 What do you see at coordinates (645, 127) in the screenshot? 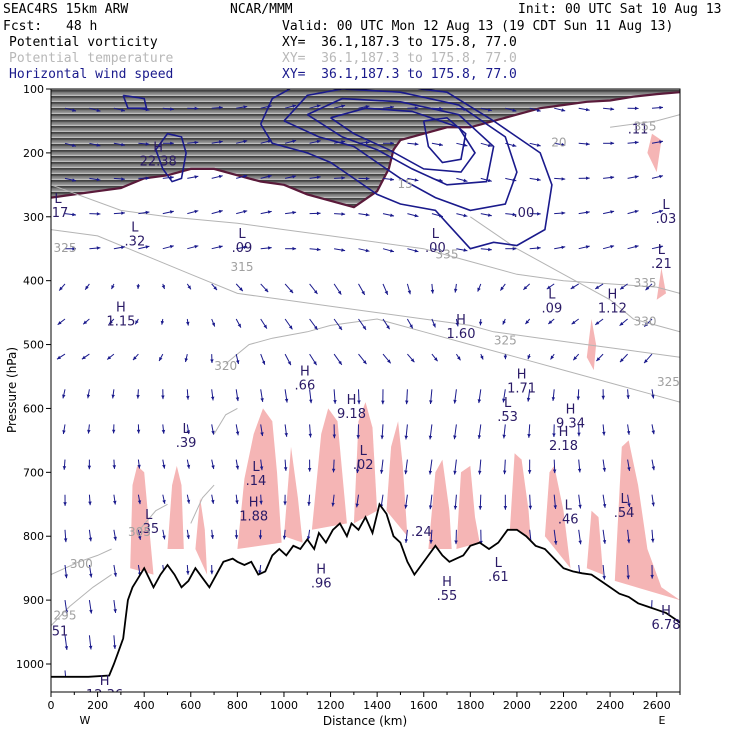
I see `contour-value-label: 355` at bounding box center [645, 127].